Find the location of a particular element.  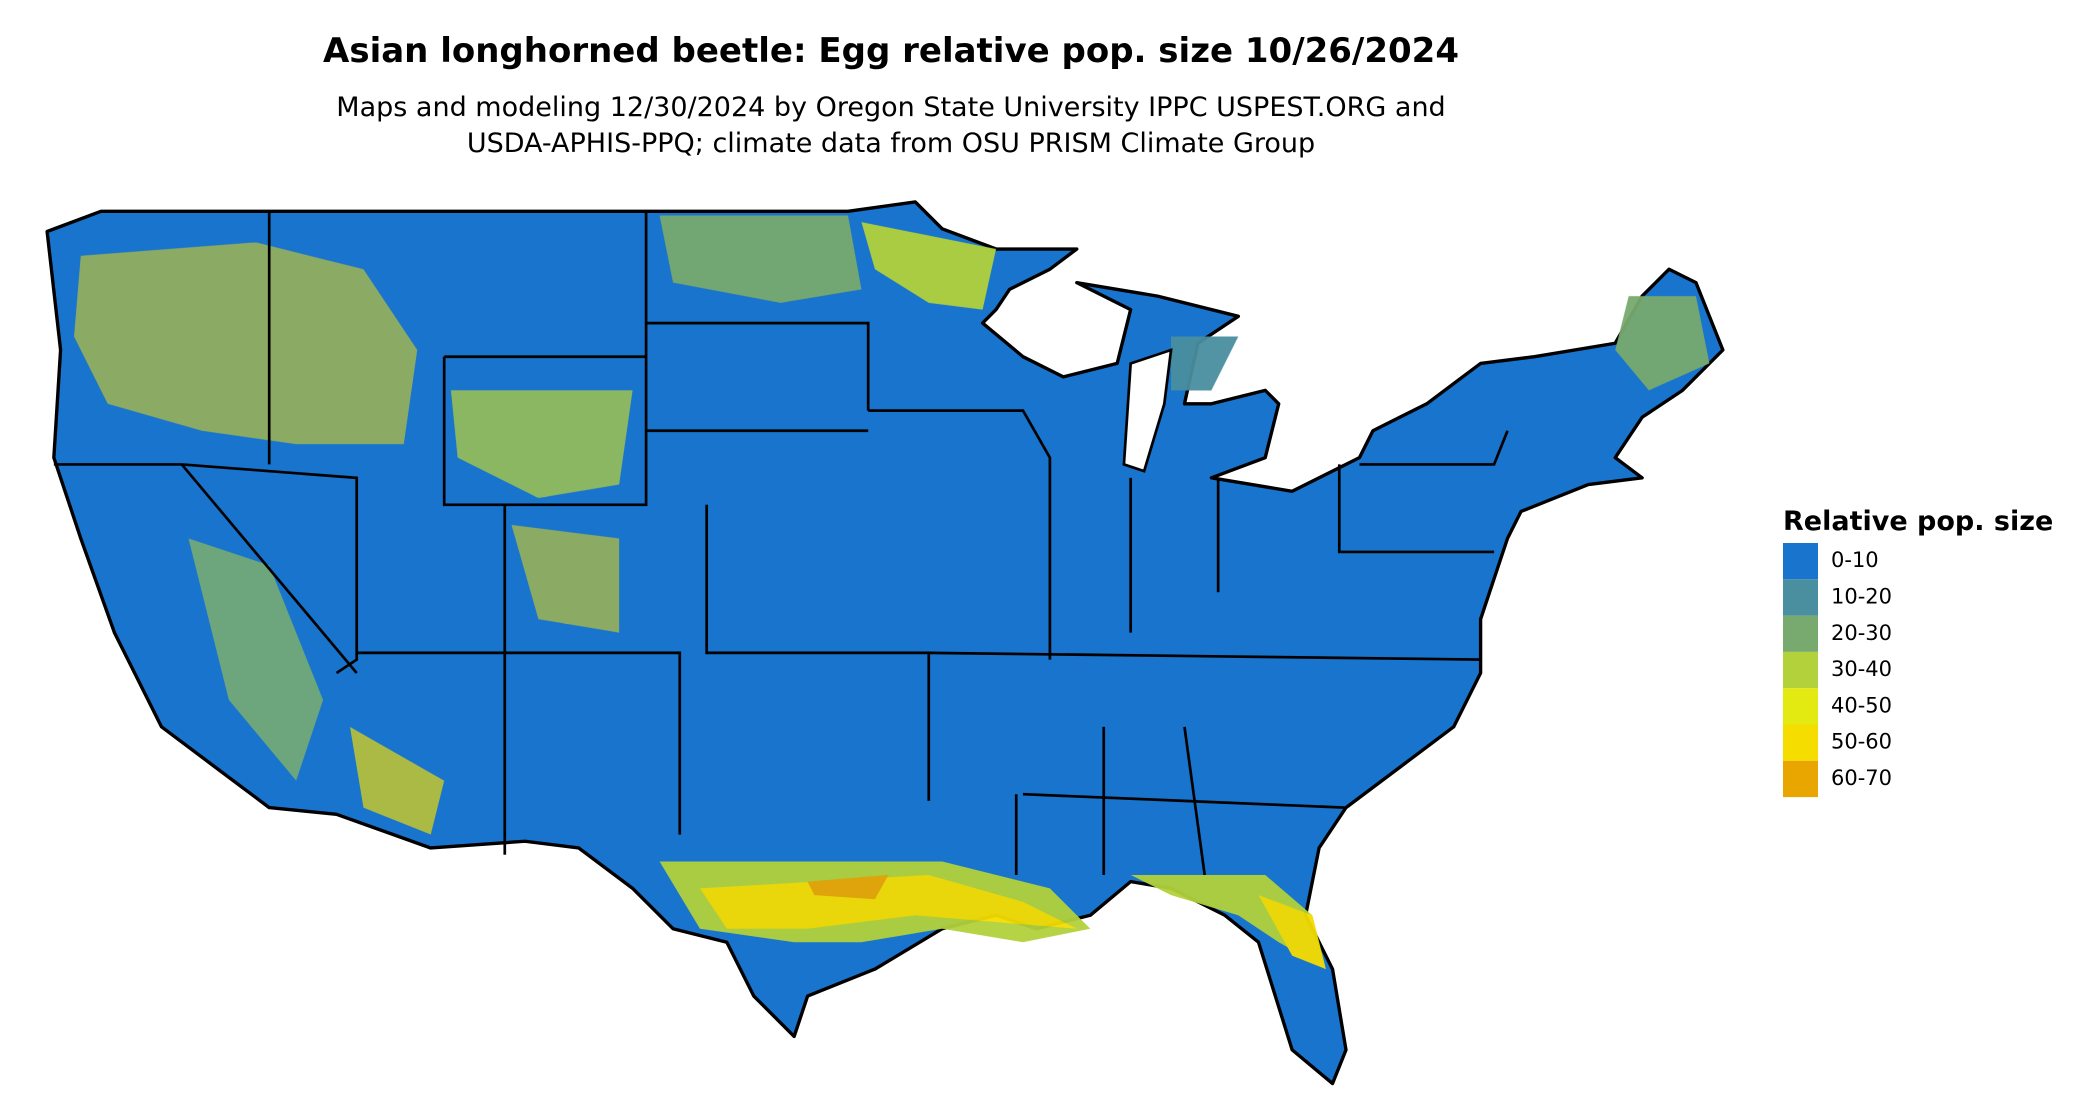

legend-label: 50-60 is located at coordinates (1861, 742).